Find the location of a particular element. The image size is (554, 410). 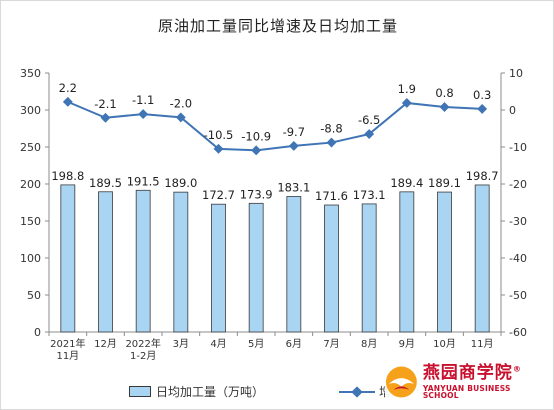

x-category-label: 5月 is located at coordinates (256, 344).